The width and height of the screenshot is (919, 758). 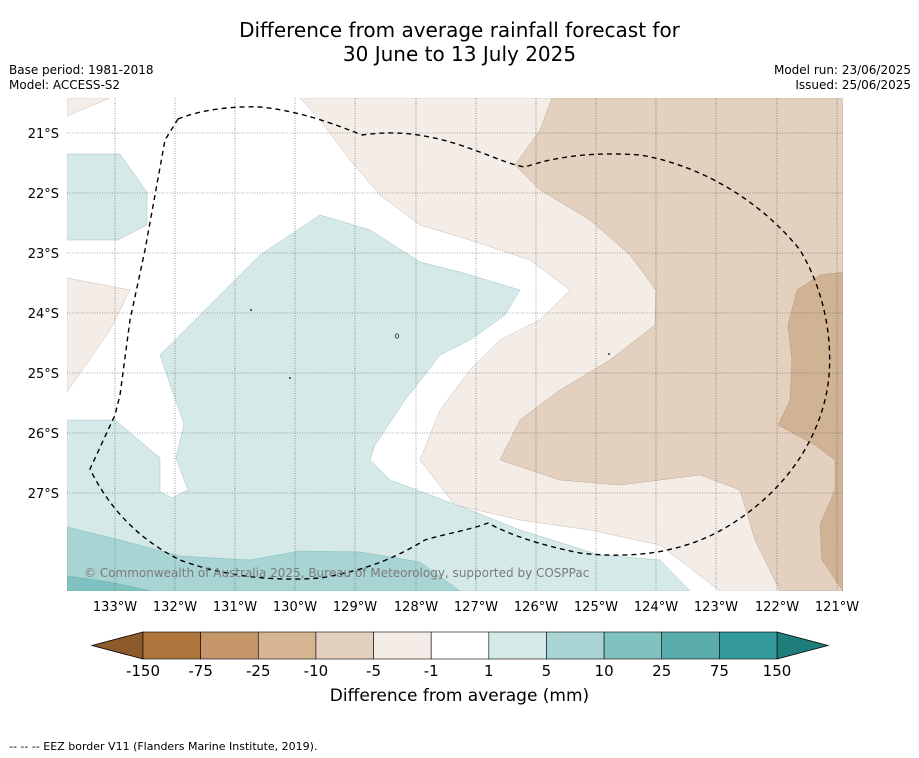 I want to click on colorbar-tick-label: 150, so click(x=777, y=671).